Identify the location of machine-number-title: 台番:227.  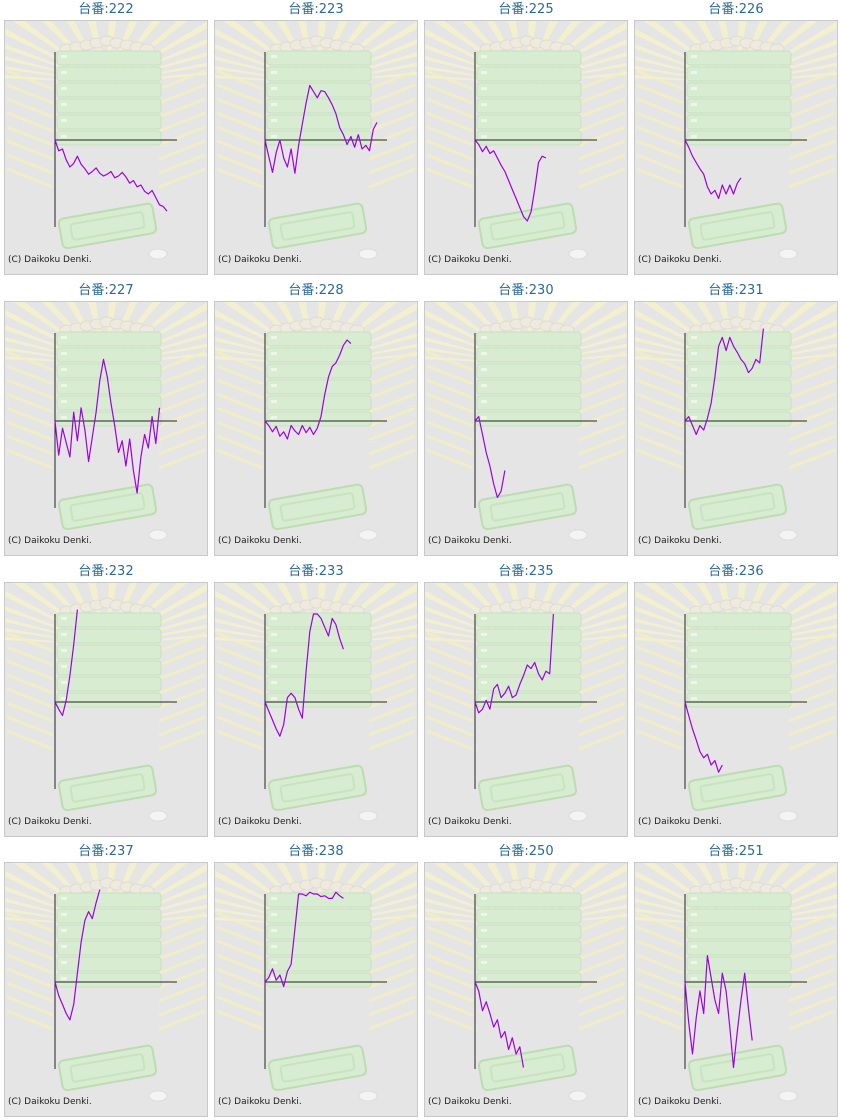
(106, 290).